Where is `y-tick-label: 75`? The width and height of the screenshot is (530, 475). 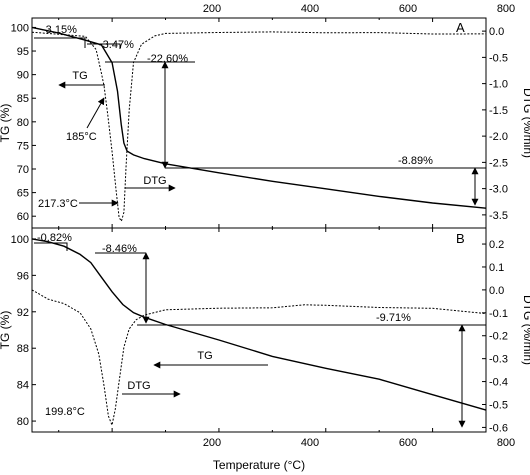 y-tick-label: 75 is located at coordinates (23, 146).